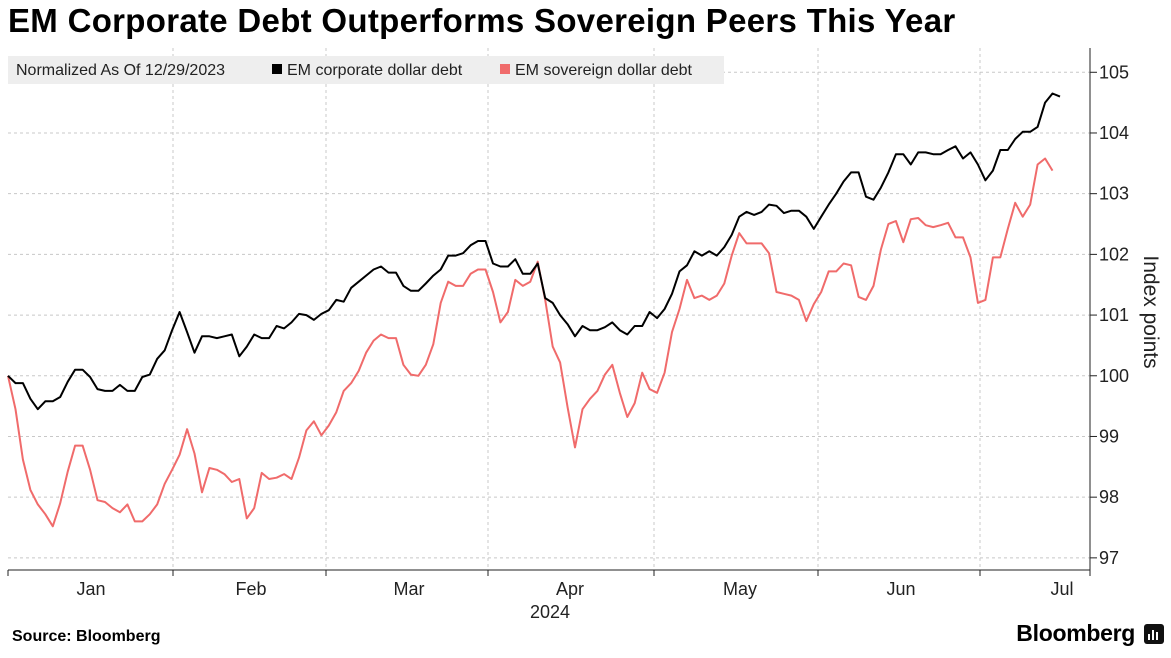 This screenshot has height=658, width=1171. Describe the element at coordinates (250, 589) in the screenshot. I see `x-tick-label: Feb` at that location.